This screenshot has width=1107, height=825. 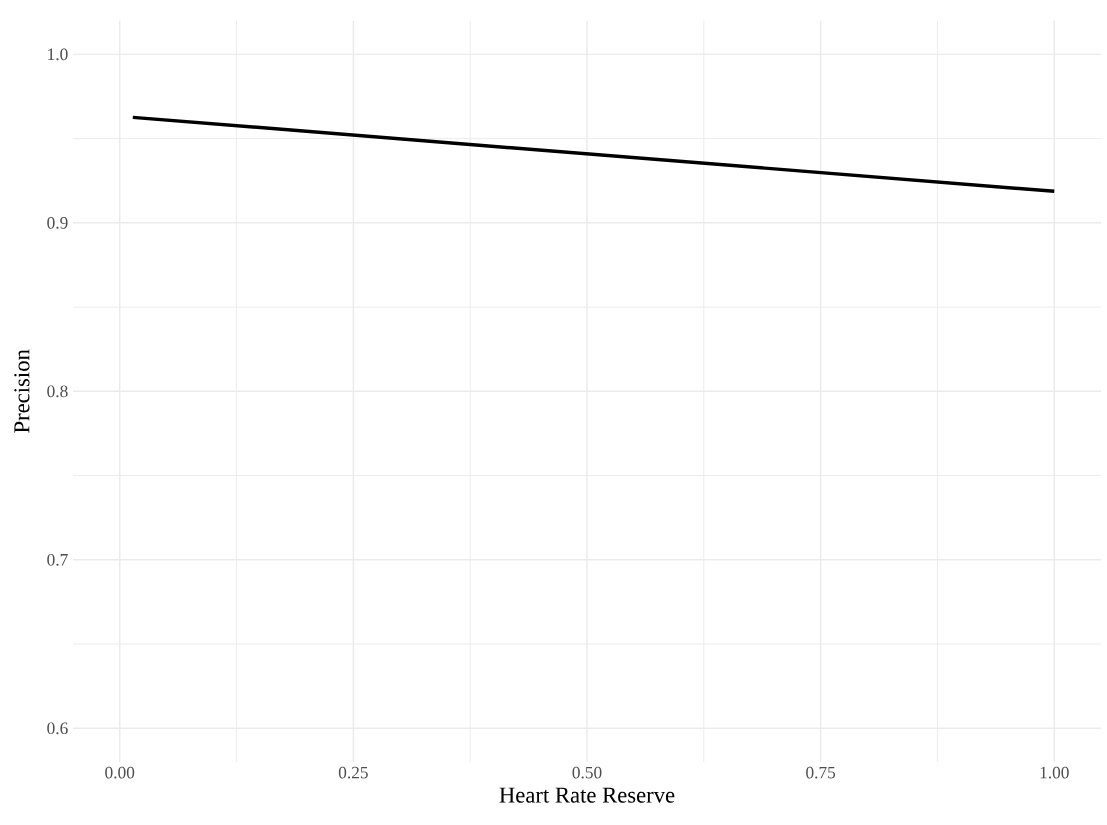 What do you see at coordinates (57, 391) in the screenshot?
I see `y-tick-label: 0.8` at bounding box center [57, 391].